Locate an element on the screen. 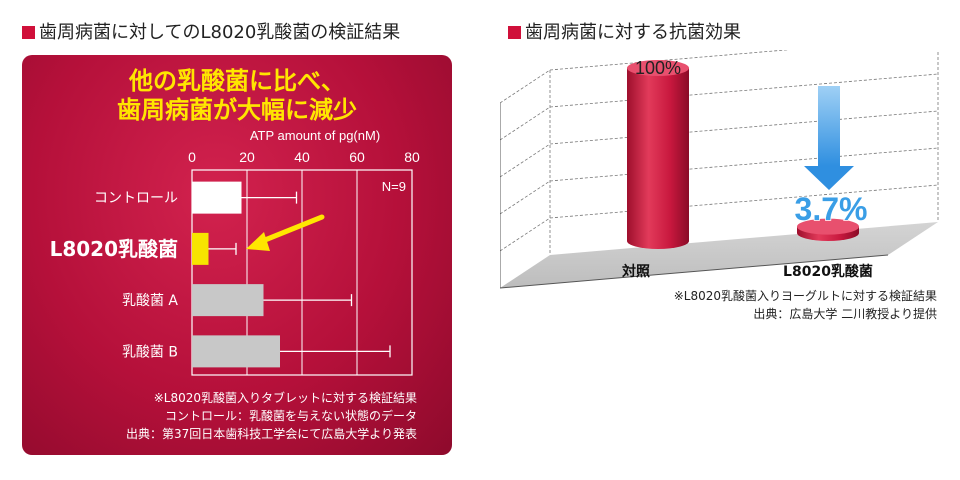  category-label: 乳酸菌 B is located at coordinates (150, 352).